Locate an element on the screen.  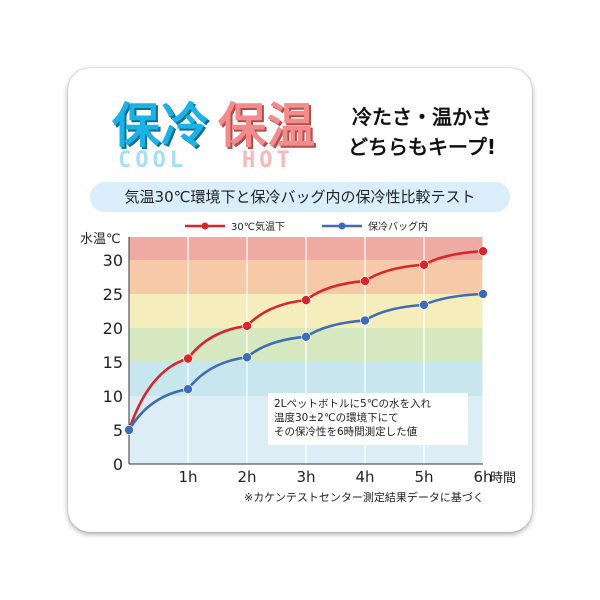
tagline: 冷たさ・温かさ どちらもキープ! is located at coordinates (422, 132).